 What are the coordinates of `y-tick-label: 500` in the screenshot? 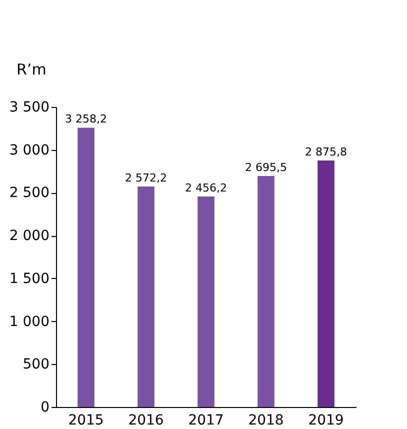 It's located at (36, 364).